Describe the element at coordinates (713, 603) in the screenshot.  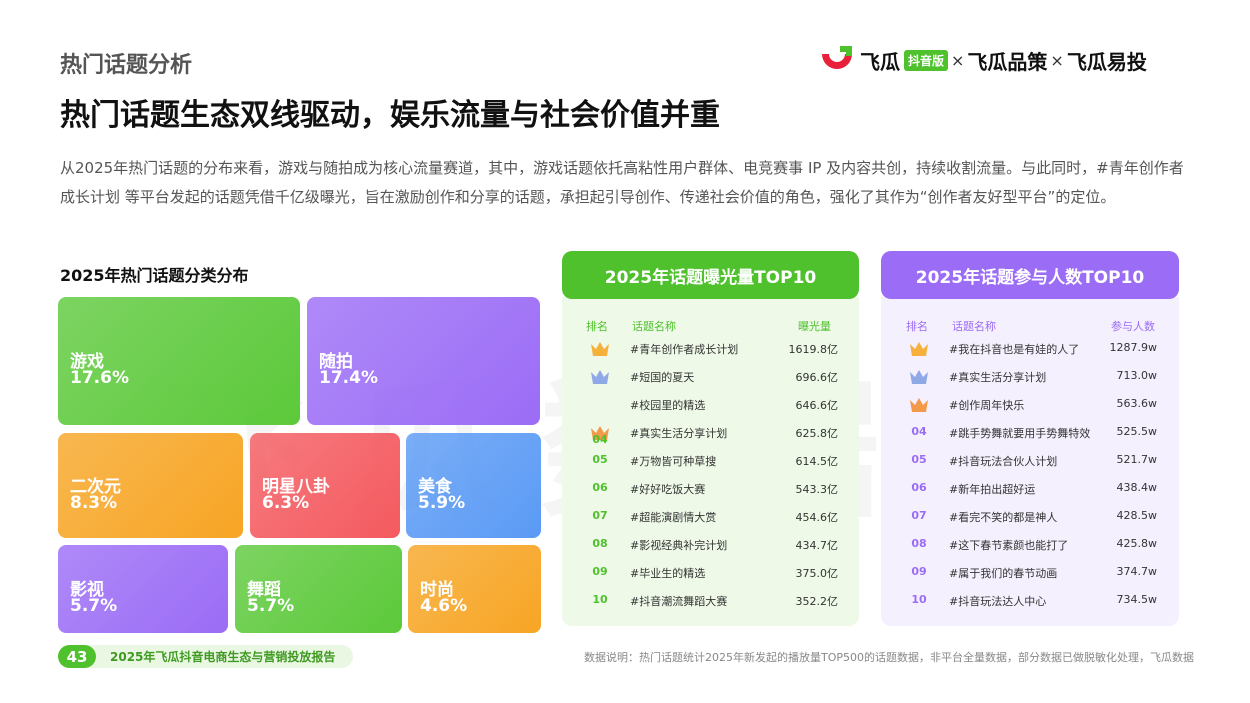
I see `exposure-row: 10 #抖音潮流舞蹈大赛 352.2亿` at that location.